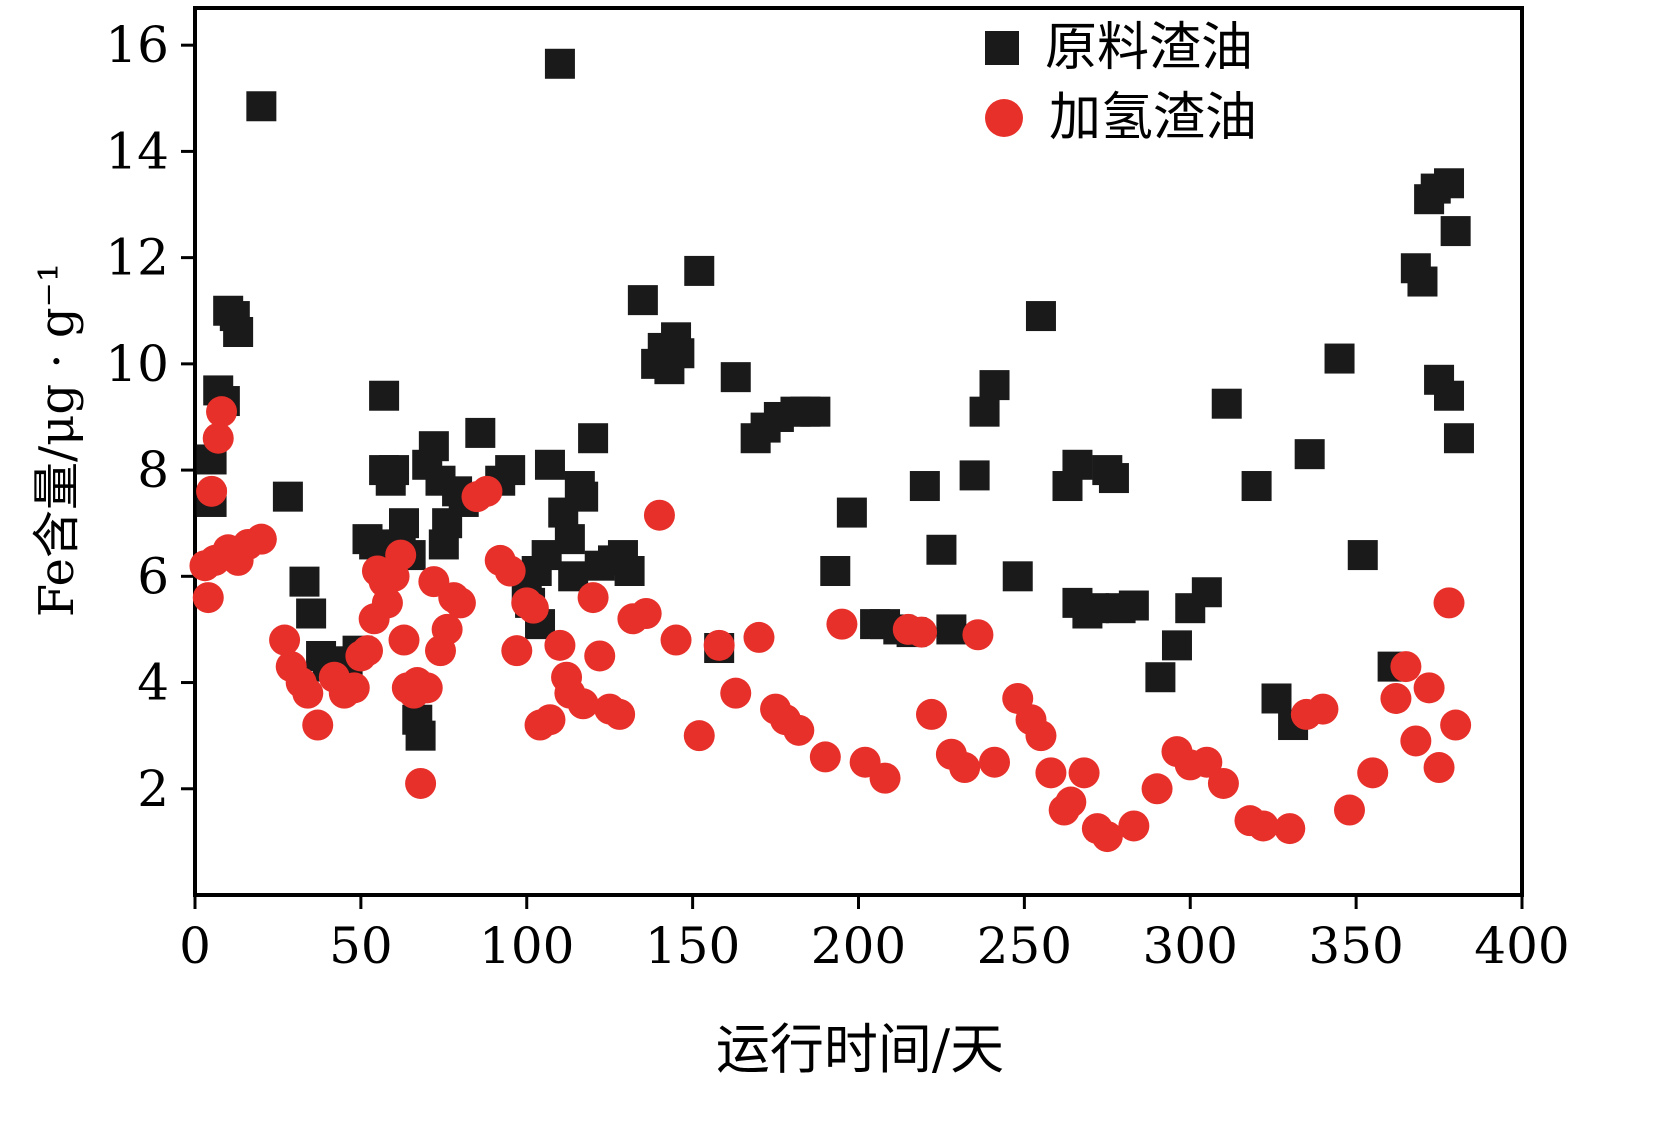 The width and height of the screenshot is (1659, 1132). Describe the element at coordinates (153, 789) in the screenshot. I see `y-tick-label: 2` at that location.